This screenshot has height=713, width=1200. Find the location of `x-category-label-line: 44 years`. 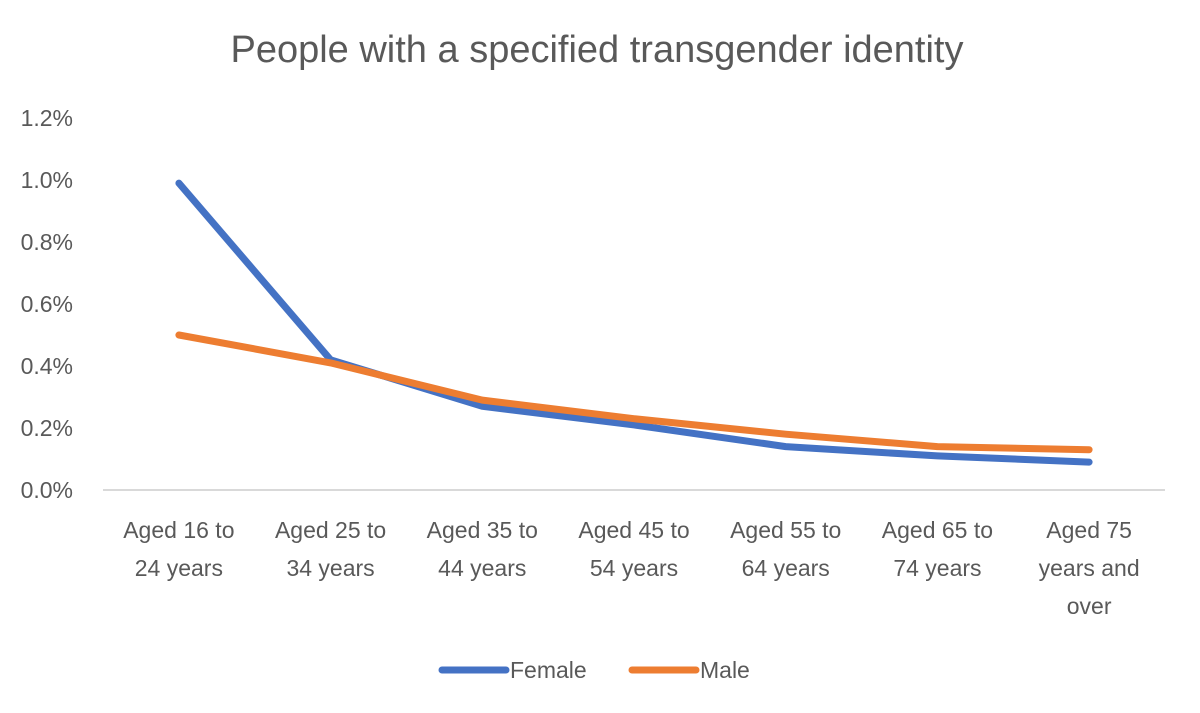

x-category-label-line: 44 years is located at coordinates (482, 568).